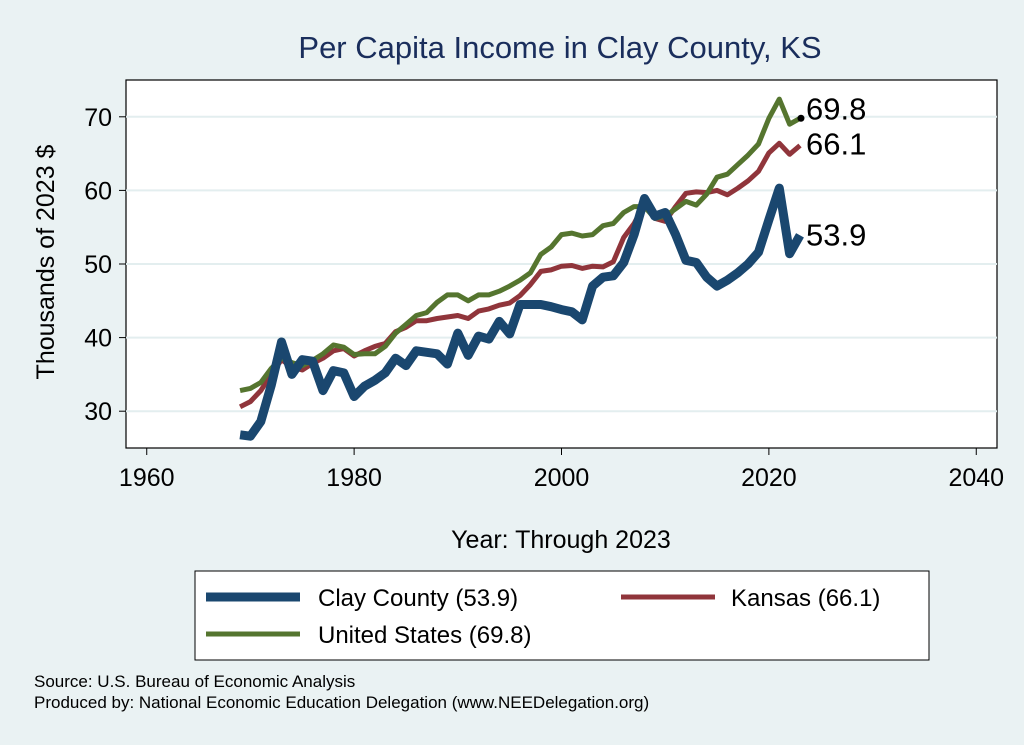 The width and height of the screenshot is (1024, 745). What do you see at coordinates (805, 598) in the screenshot?
I see `legend-label-kansas: Kansas (66.1)` at bounding box center [805, 598].